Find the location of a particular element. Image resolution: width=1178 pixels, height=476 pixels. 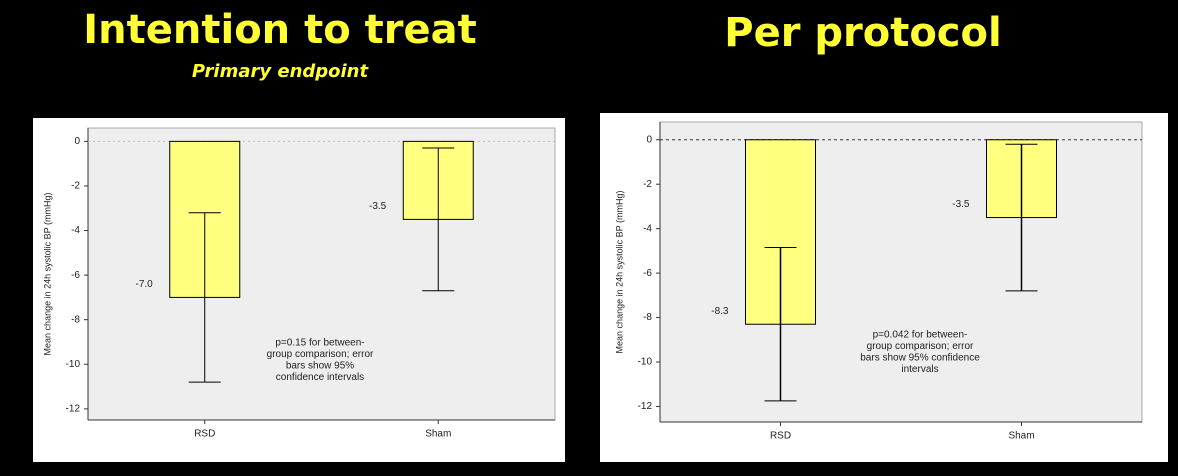

annotation: p=0.15 for between- is located at coordinates (319, 343).